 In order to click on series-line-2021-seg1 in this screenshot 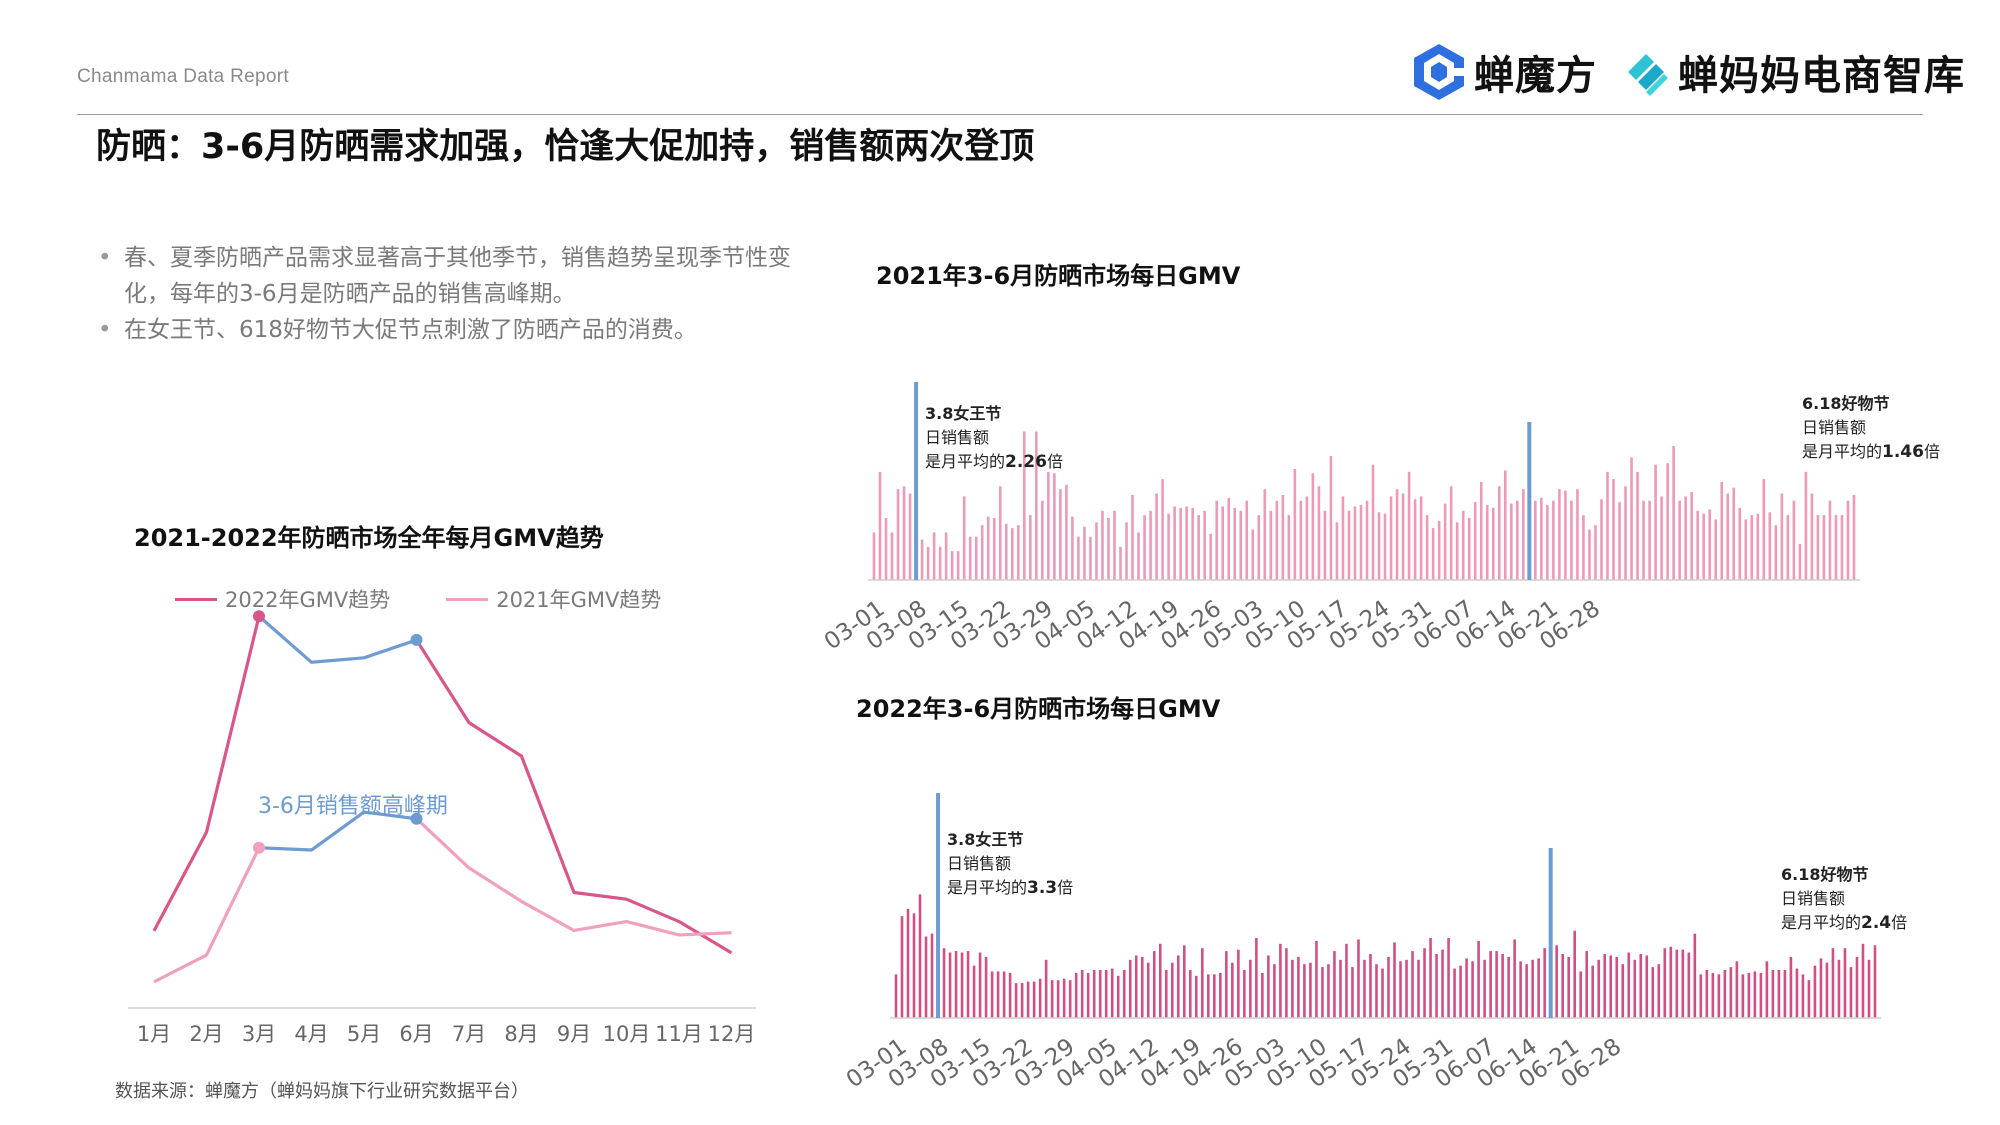, I will do `click(337, 831)`.